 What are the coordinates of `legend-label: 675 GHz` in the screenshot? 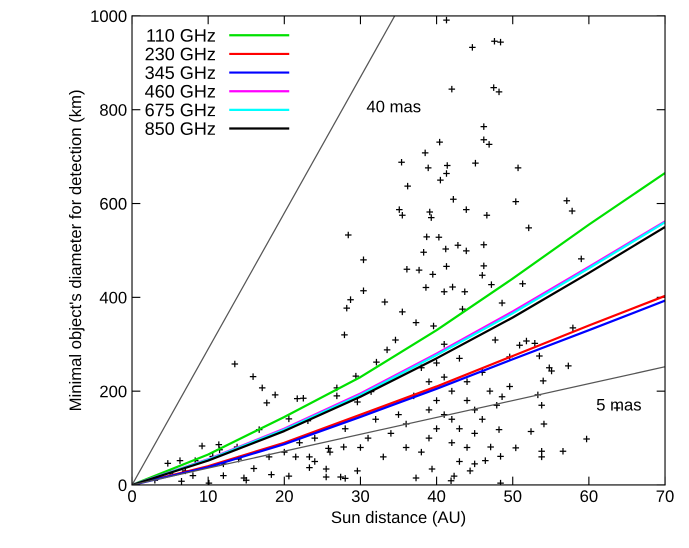 It's located at (181, 110).